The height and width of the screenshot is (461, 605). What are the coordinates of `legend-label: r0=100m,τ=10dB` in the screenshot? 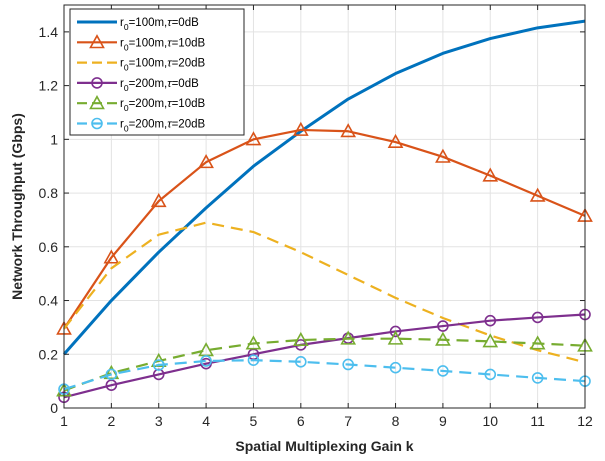 It's located at (162, 44).